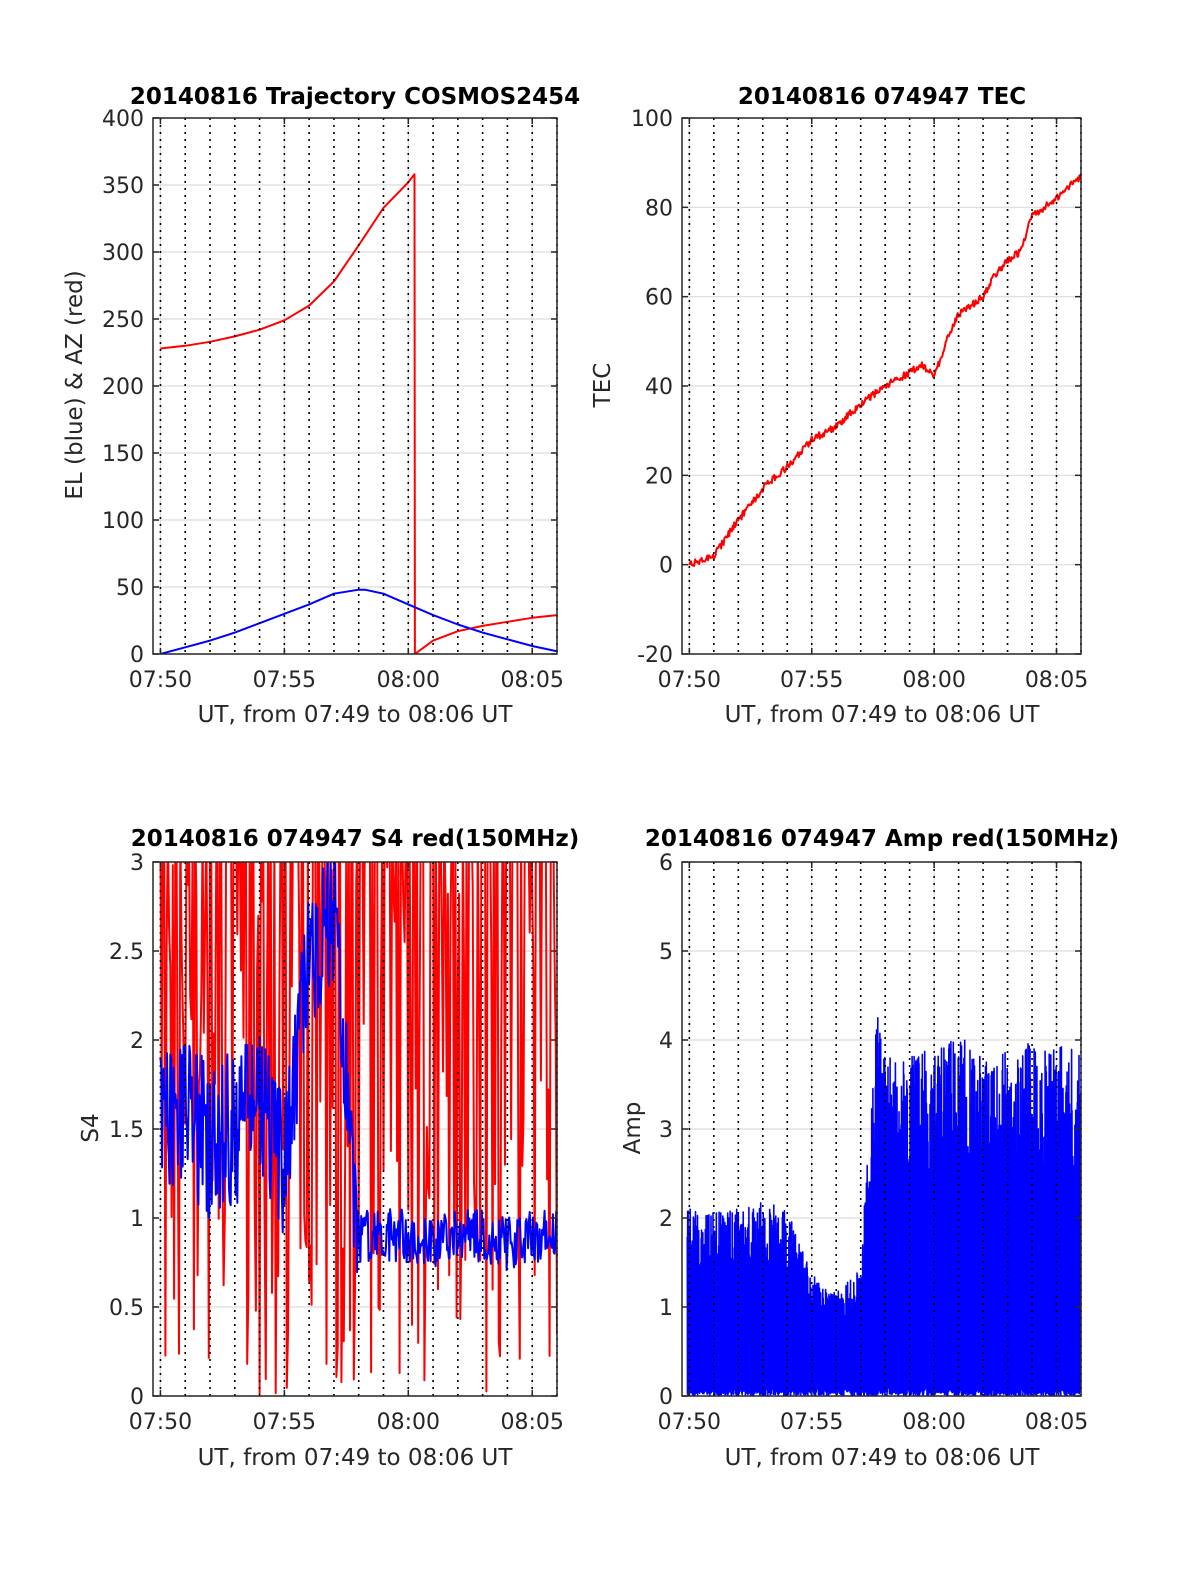 This screenshot has height=1575, width=1200. What do you see at coordinates (659, 387) in the screenshot?
I see `y-tick-label: 40` at bounding box center [659, 387].